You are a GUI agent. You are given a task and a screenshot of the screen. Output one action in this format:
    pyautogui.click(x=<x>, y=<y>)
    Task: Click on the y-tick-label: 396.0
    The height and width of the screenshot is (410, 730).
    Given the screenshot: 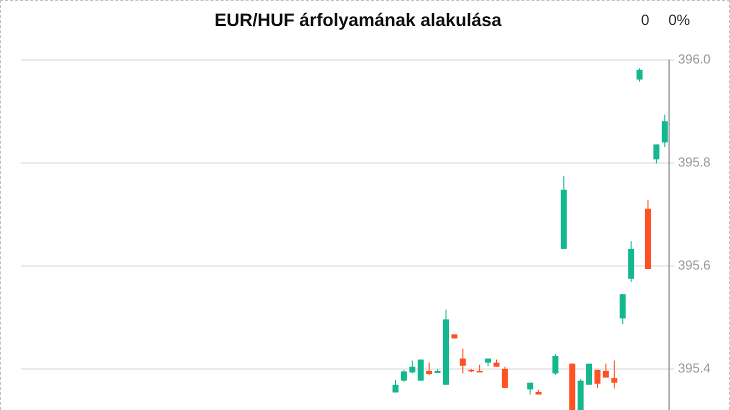 What is the action you would take?
    pyautogui.click(x=694, y=59)
    